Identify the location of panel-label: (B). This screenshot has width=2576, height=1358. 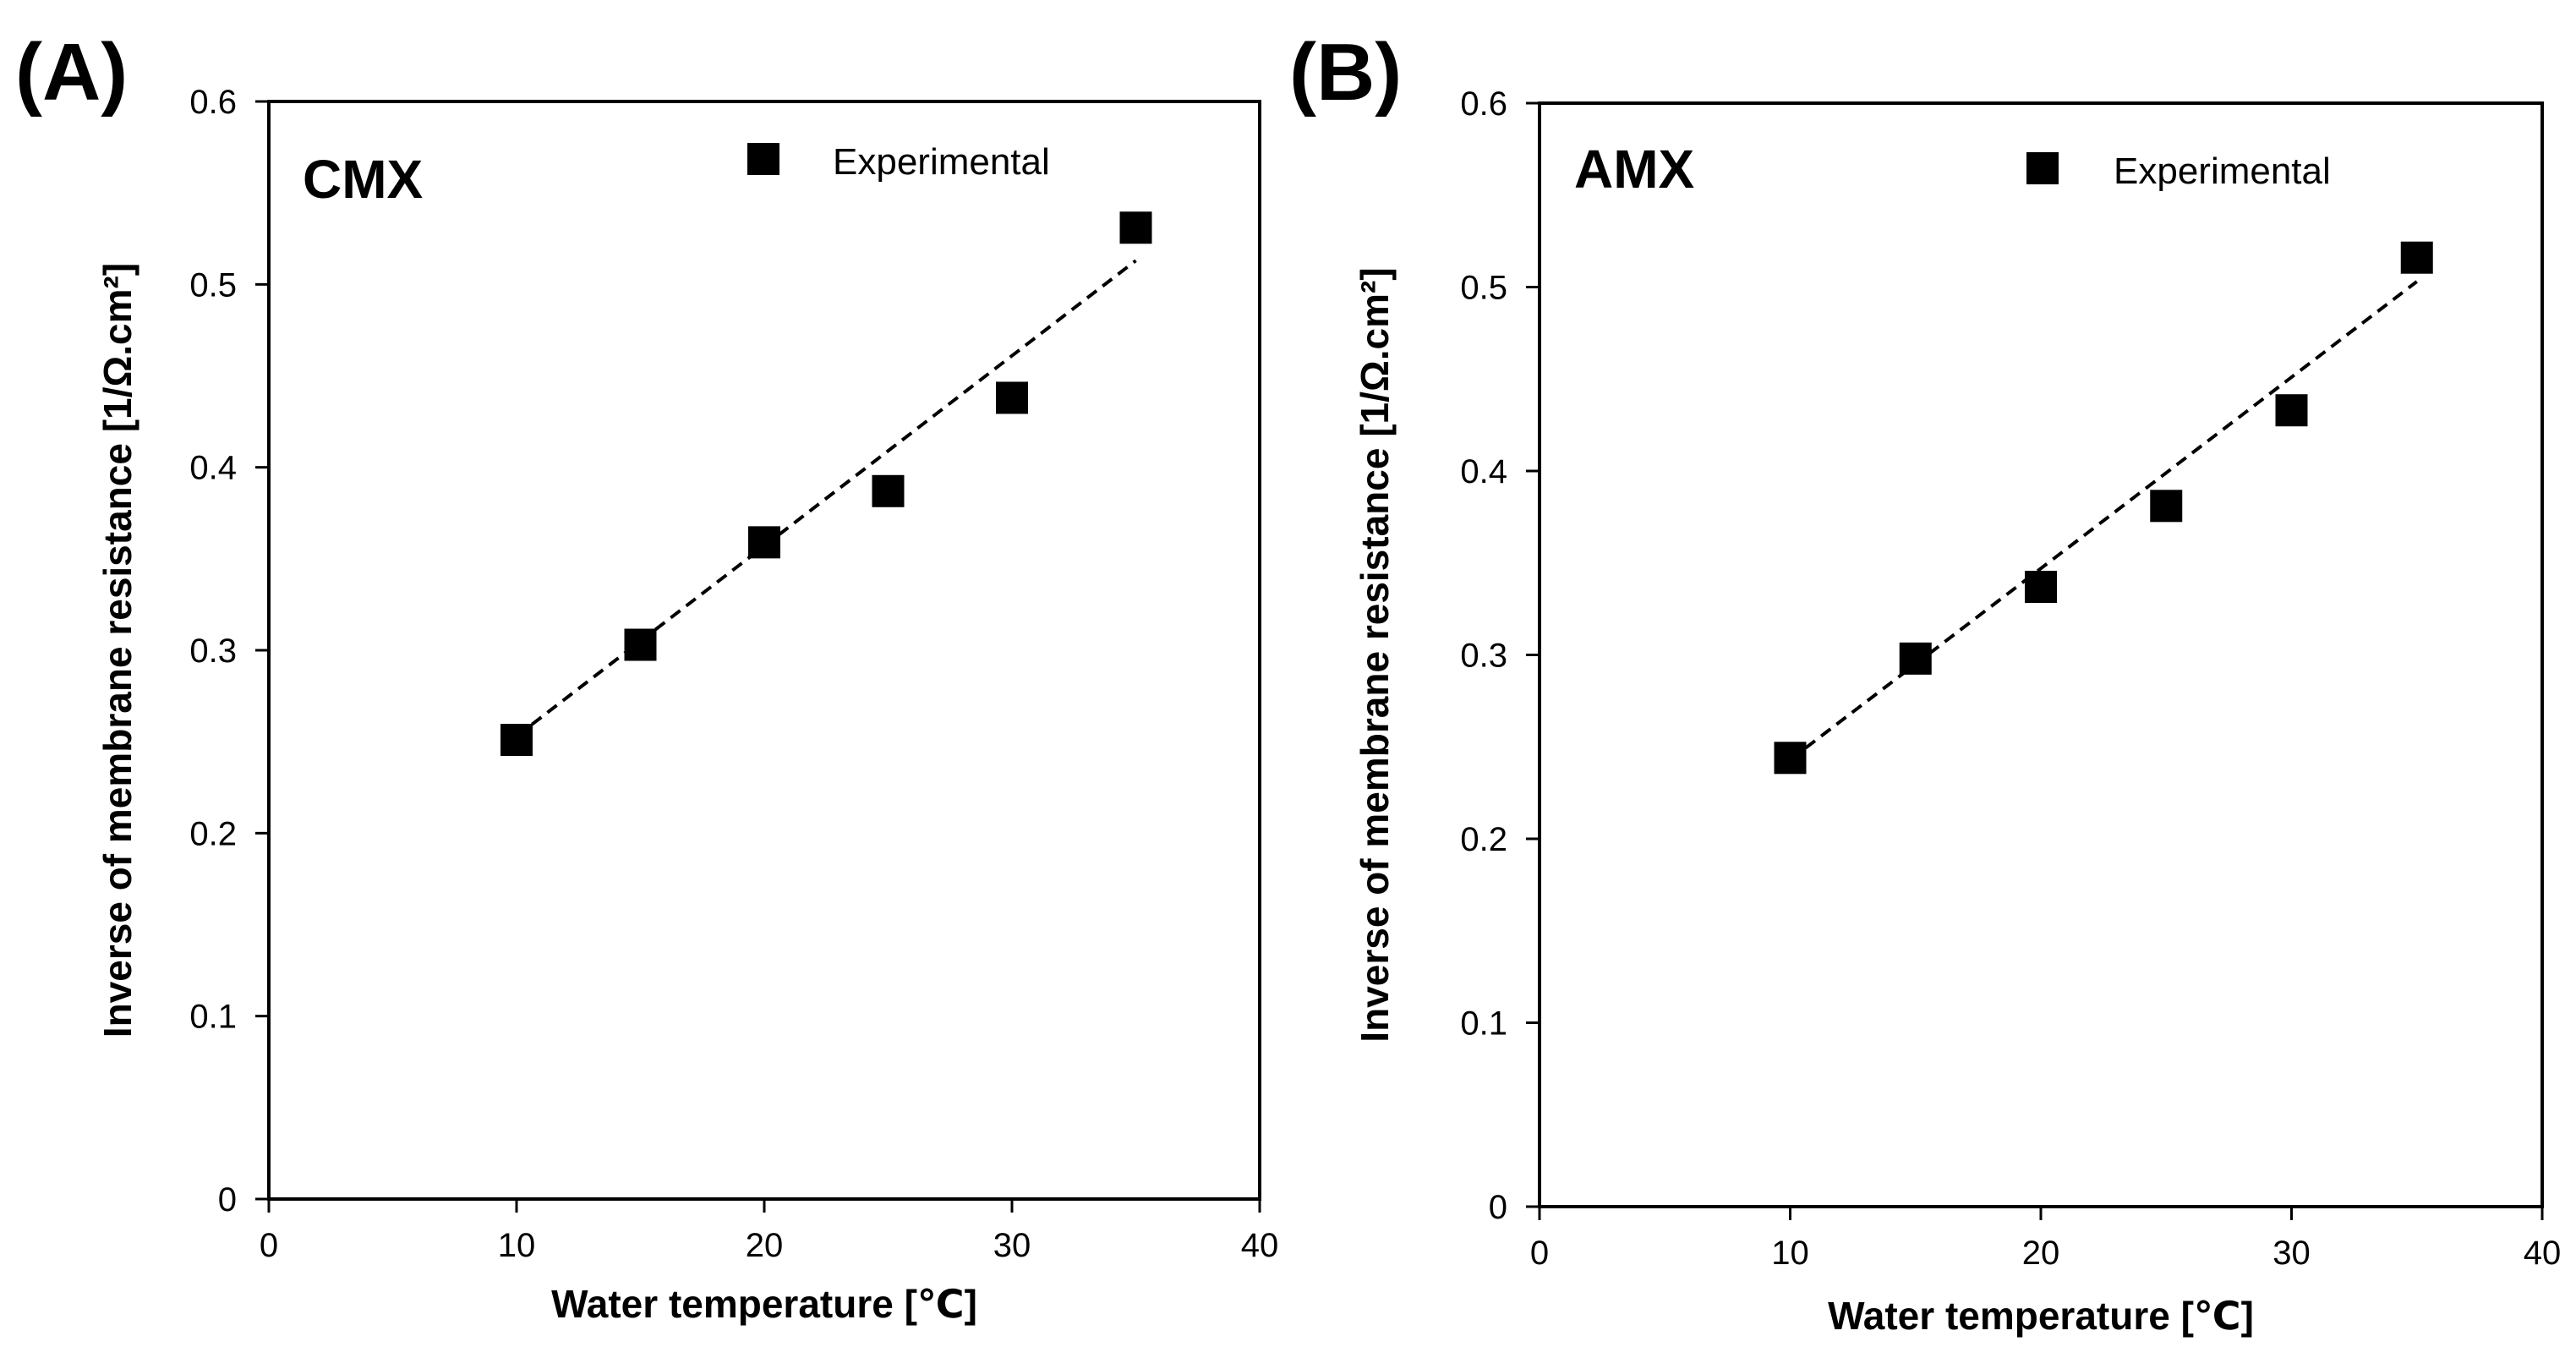
(1345, 72).